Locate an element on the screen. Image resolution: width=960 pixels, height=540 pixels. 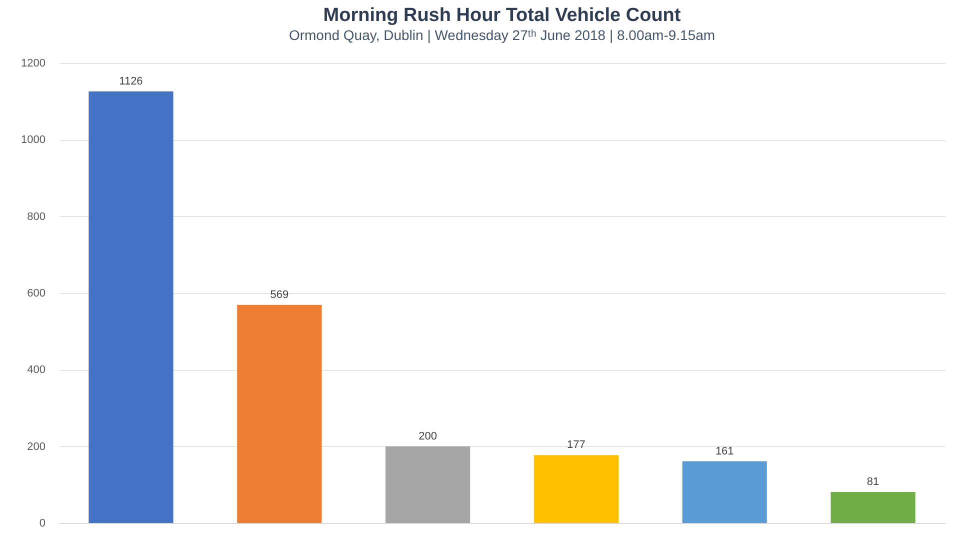
data-label: 1126 is located at coordinates (131, 81).